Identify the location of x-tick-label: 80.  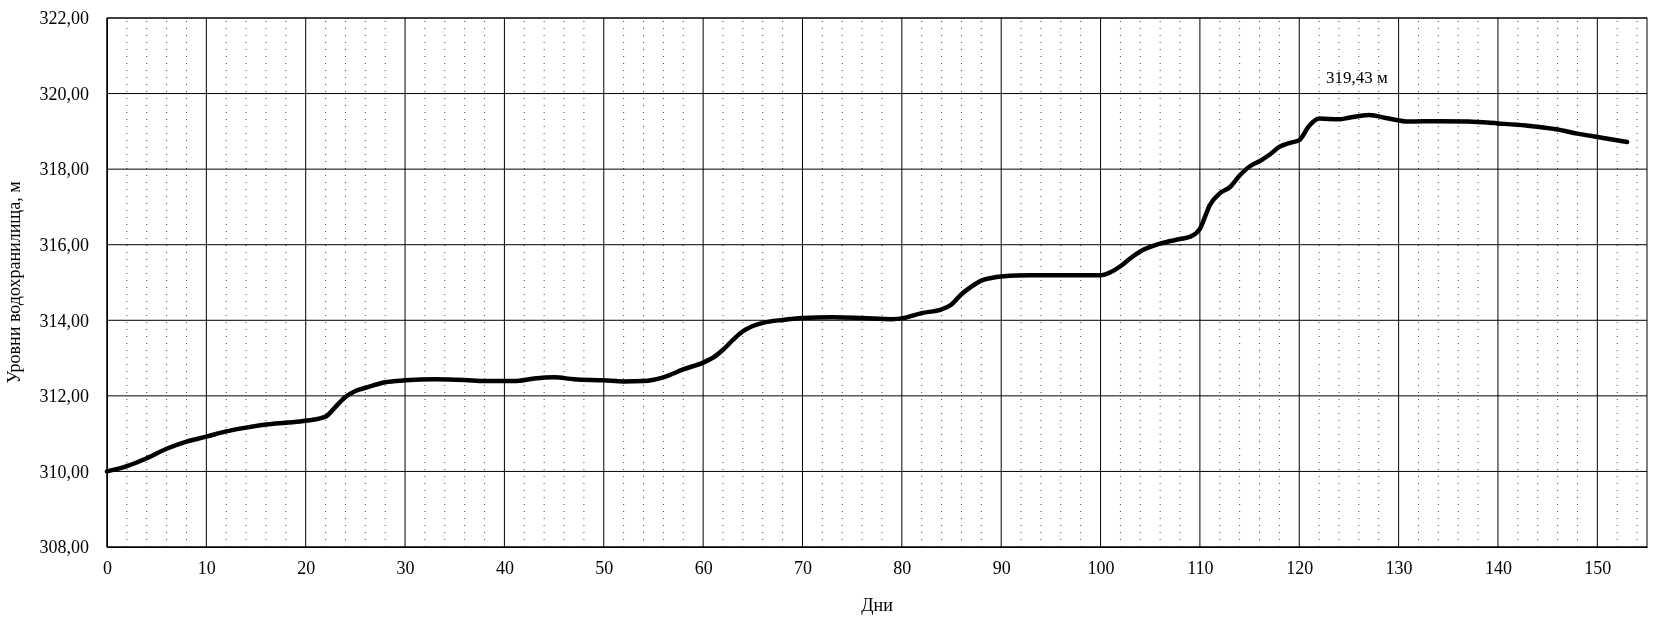
(902, 567).